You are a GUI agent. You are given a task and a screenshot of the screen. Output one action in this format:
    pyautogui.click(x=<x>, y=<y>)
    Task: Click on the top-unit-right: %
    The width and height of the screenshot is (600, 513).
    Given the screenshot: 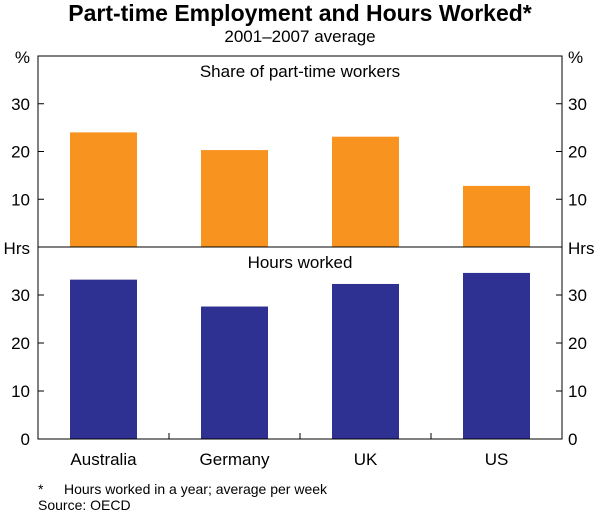 What is the action you would take?
    pyautogui.click(x=575, y=57)
    